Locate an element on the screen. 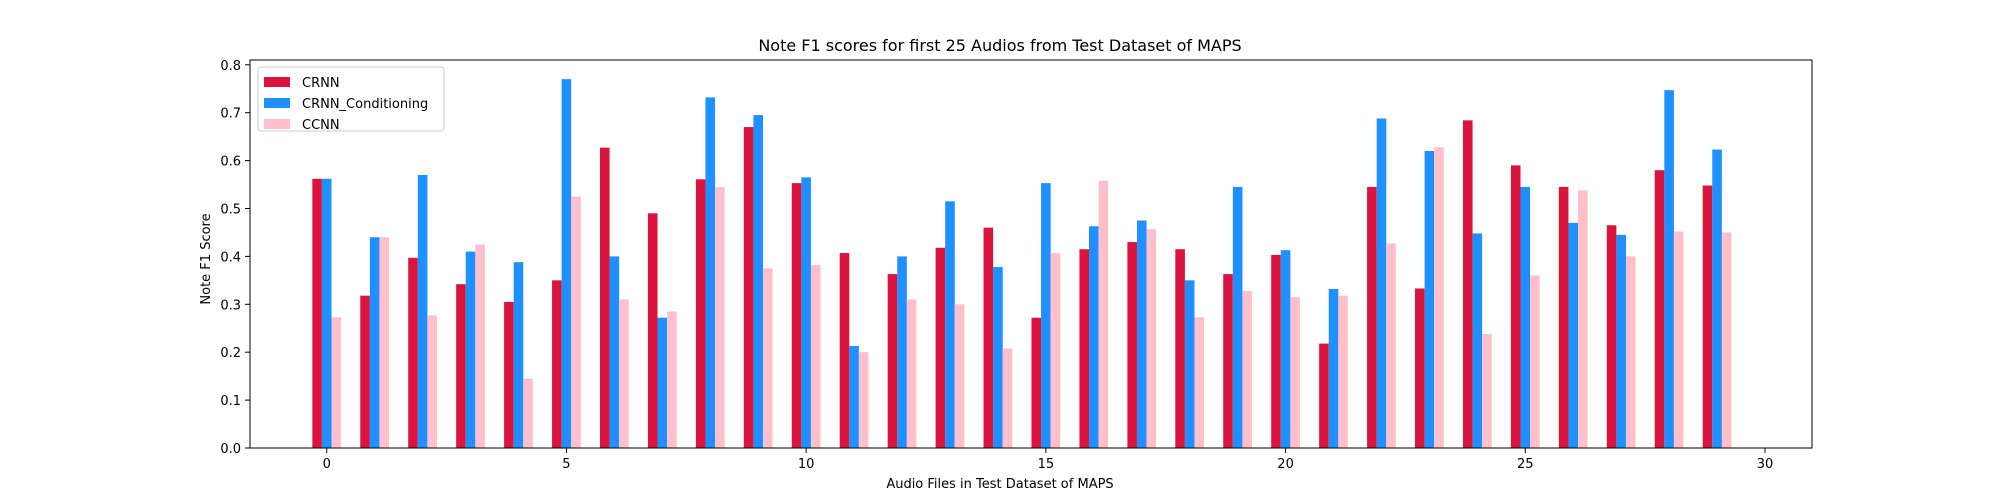 This screenshot has width=2000, height=500. x-tick-label: 5 is located at coordinates (566, 464).